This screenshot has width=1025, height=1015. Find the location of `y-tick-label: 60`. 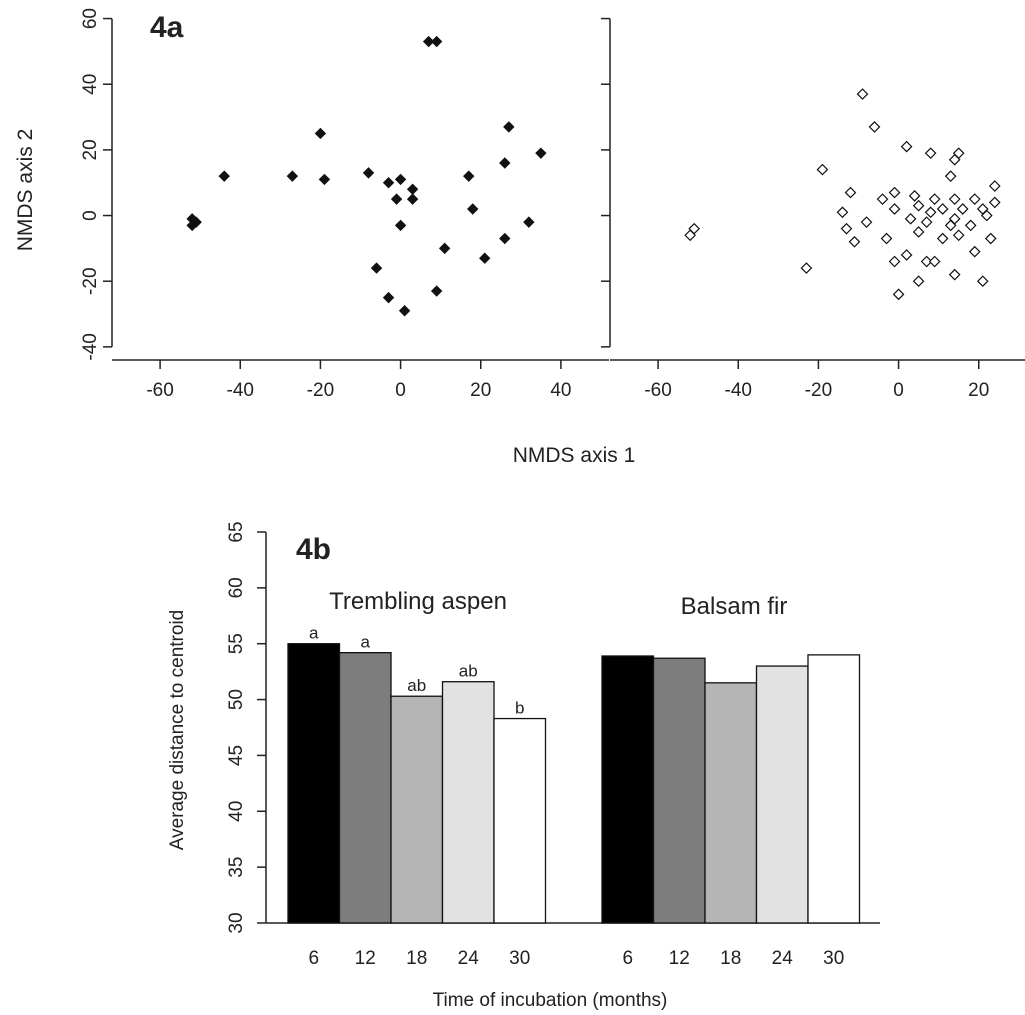

y-tick-label: 60 is located at coordinates (90, 18).